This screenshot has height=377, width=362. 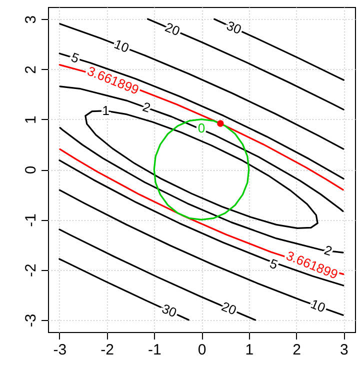 What do you see at coordinates (107, 350) in the screenshot?
I see `x-tick-label: -2` at bounding box center [107, 350].